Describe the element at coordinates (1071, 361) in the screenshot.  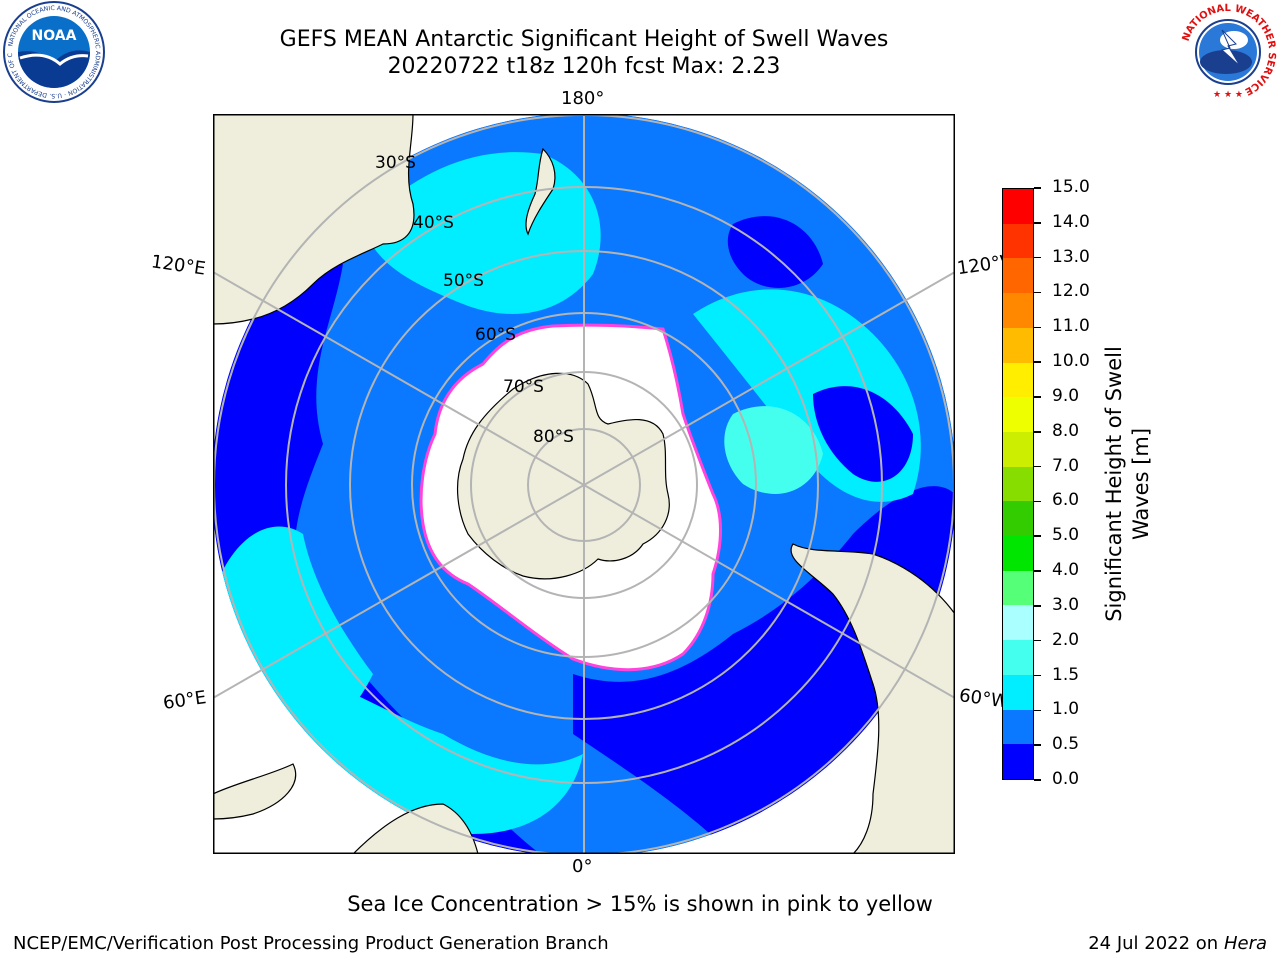
I see `colorbar-tick-label: 10.0` at that location.